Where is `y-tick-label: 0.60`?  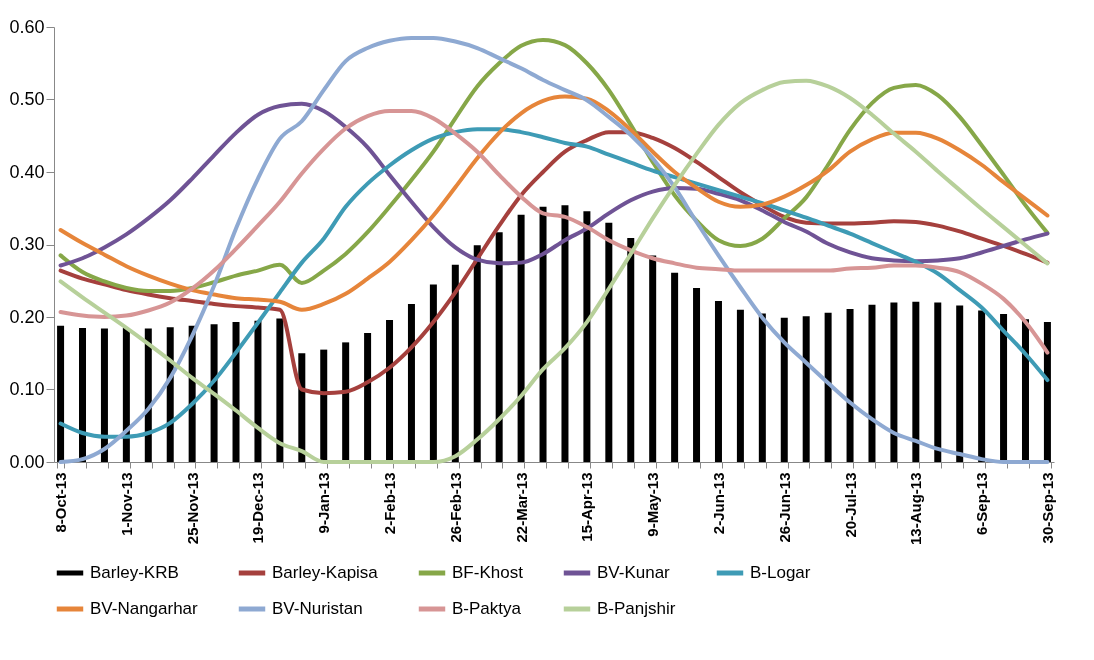
y-tick-label: 0.60 is located at coordinates (27, 26).